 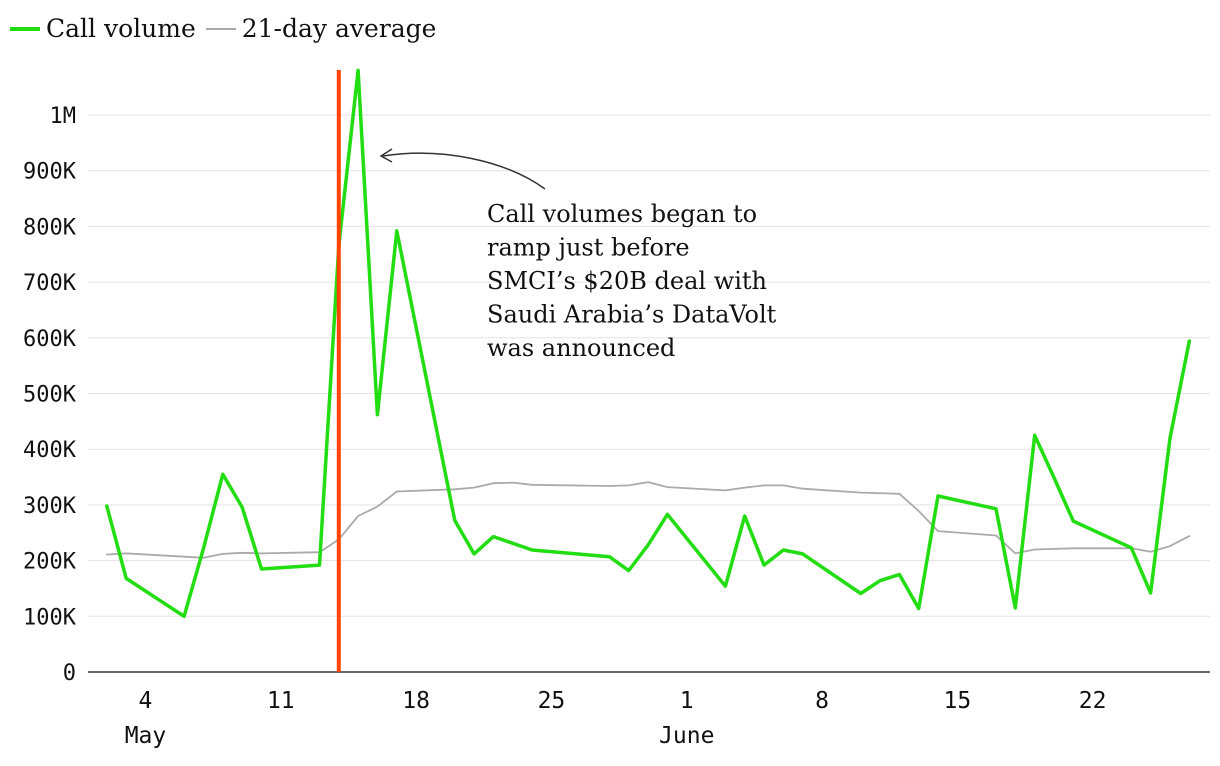 What do you see at coordinates (50, 450) in the screenshot?
I see `y-tick-label: 400K` at bounding box center [50, 450].